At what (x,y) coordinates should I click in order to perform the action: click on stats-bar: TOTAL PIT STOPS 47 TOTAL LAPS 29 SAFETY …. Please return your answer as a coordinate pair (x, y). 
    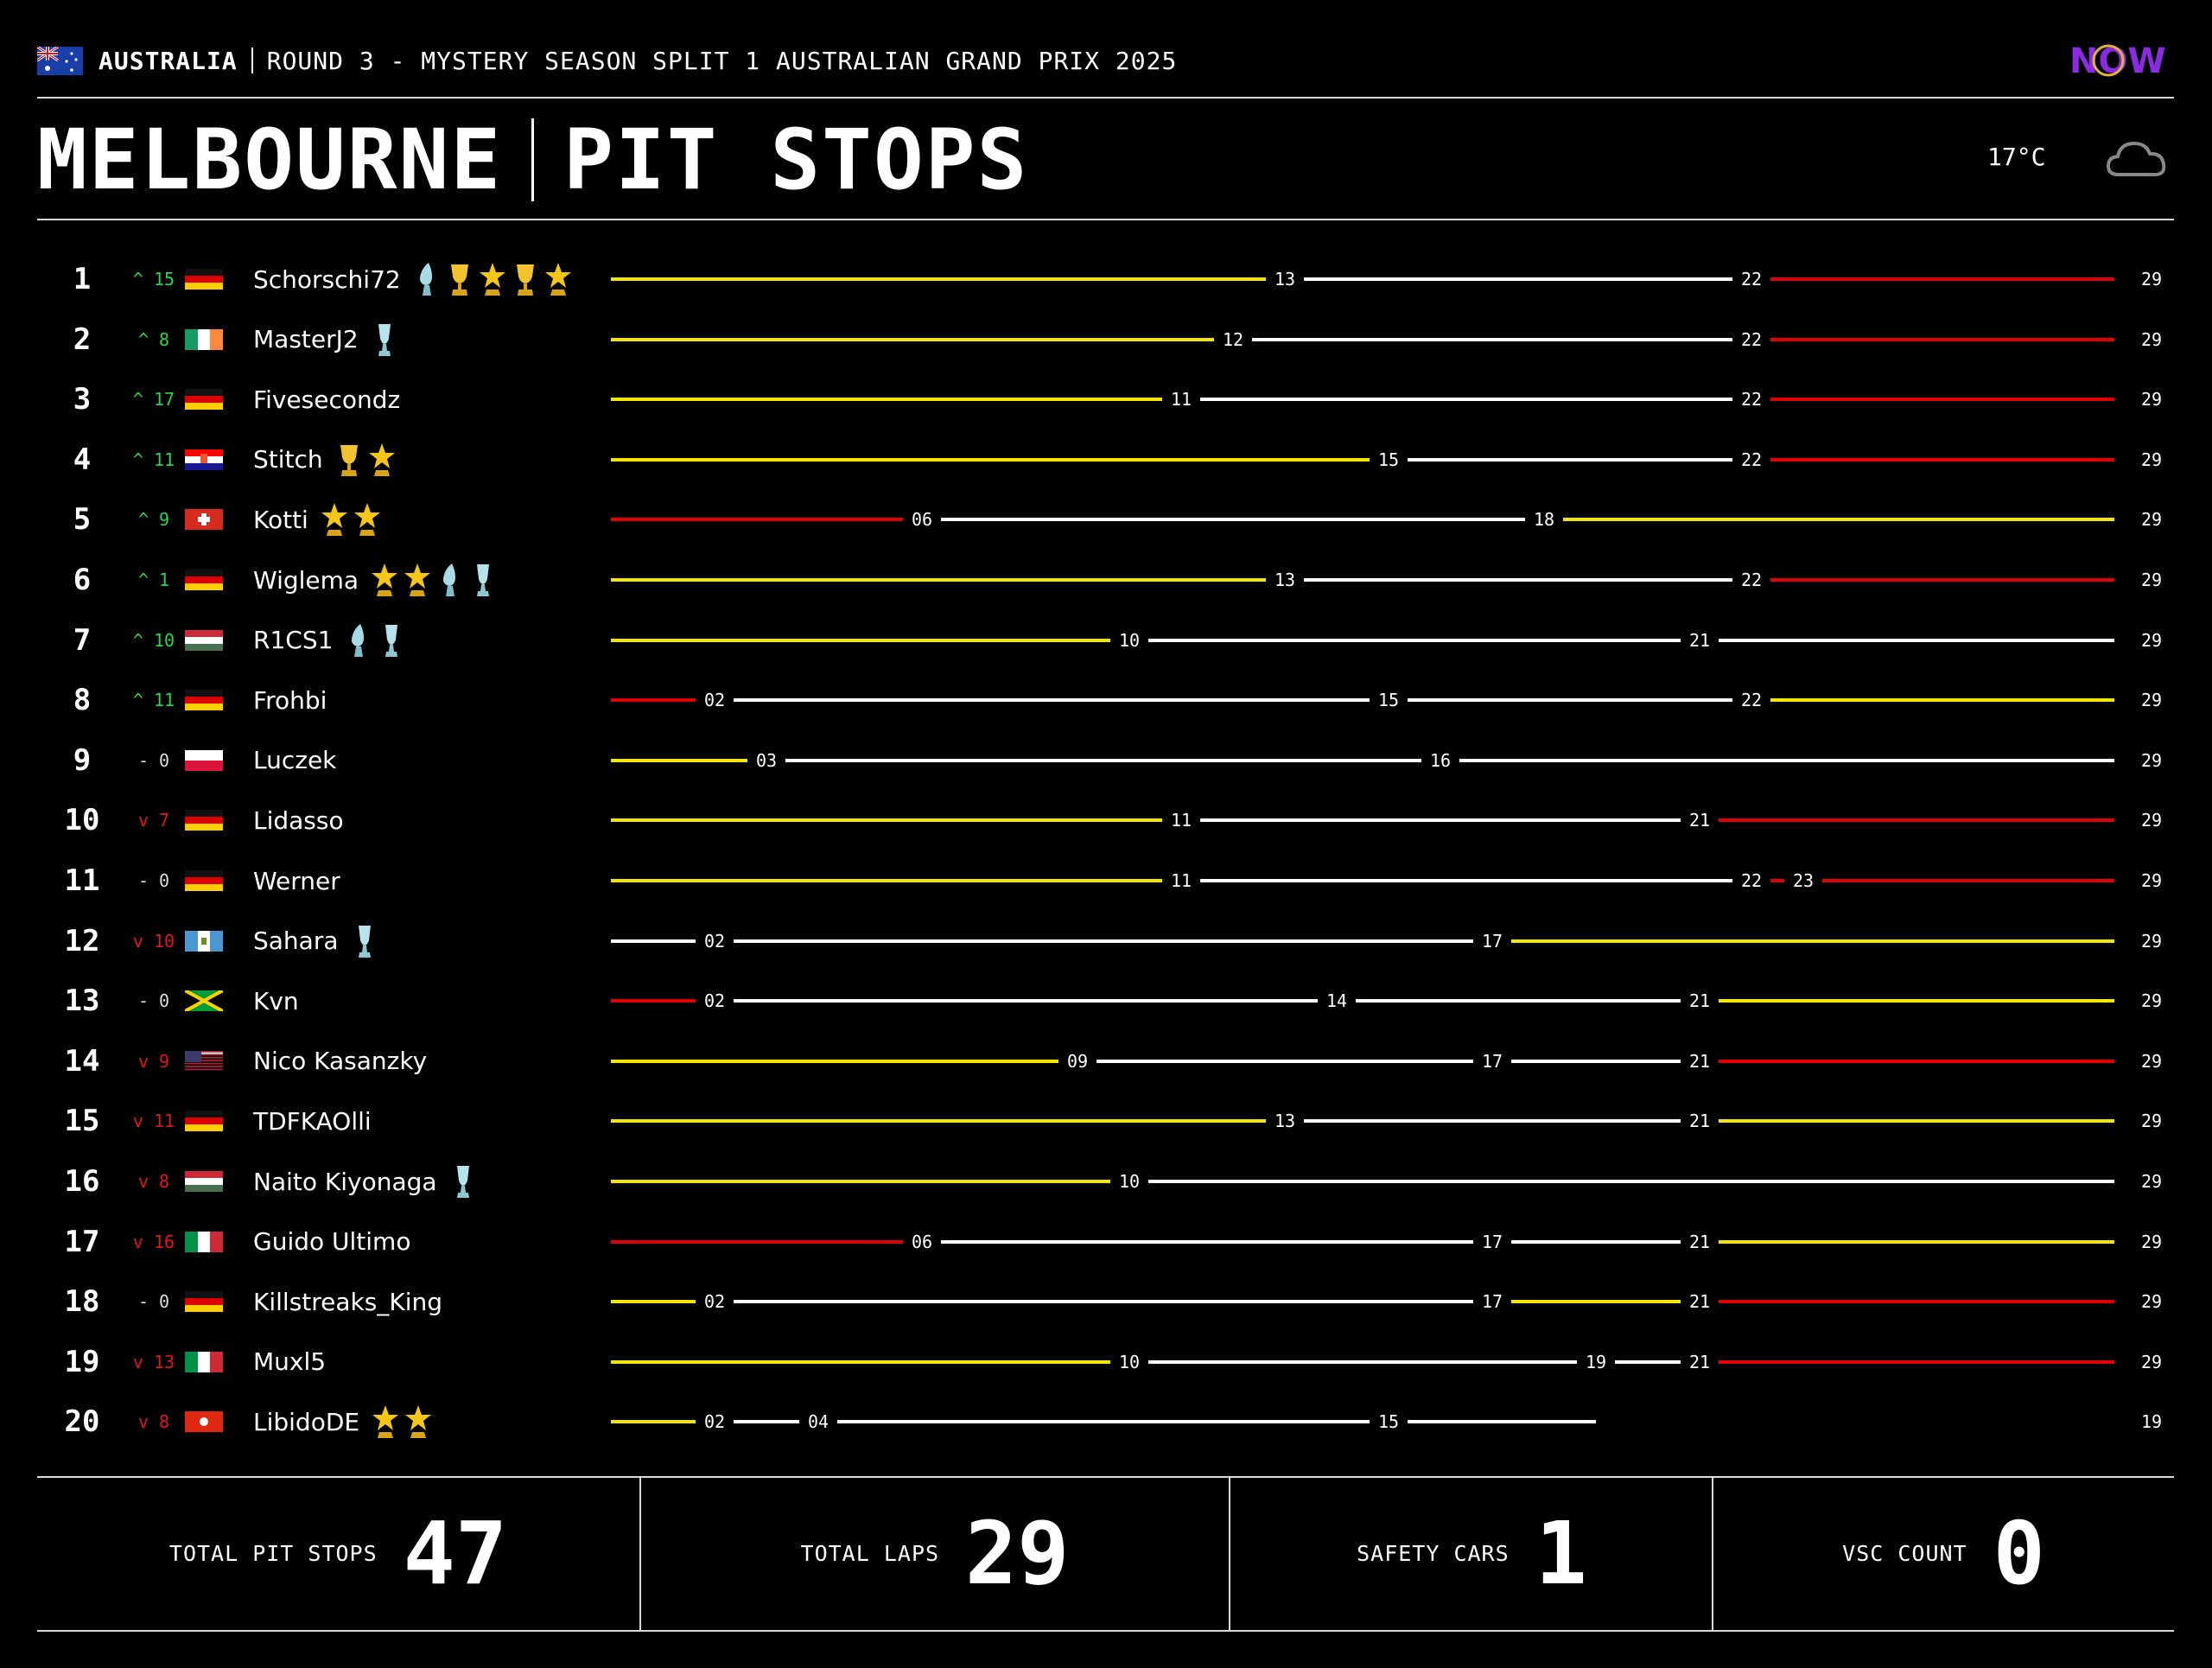
    Looking at the image, I should click on (1105, 1553).